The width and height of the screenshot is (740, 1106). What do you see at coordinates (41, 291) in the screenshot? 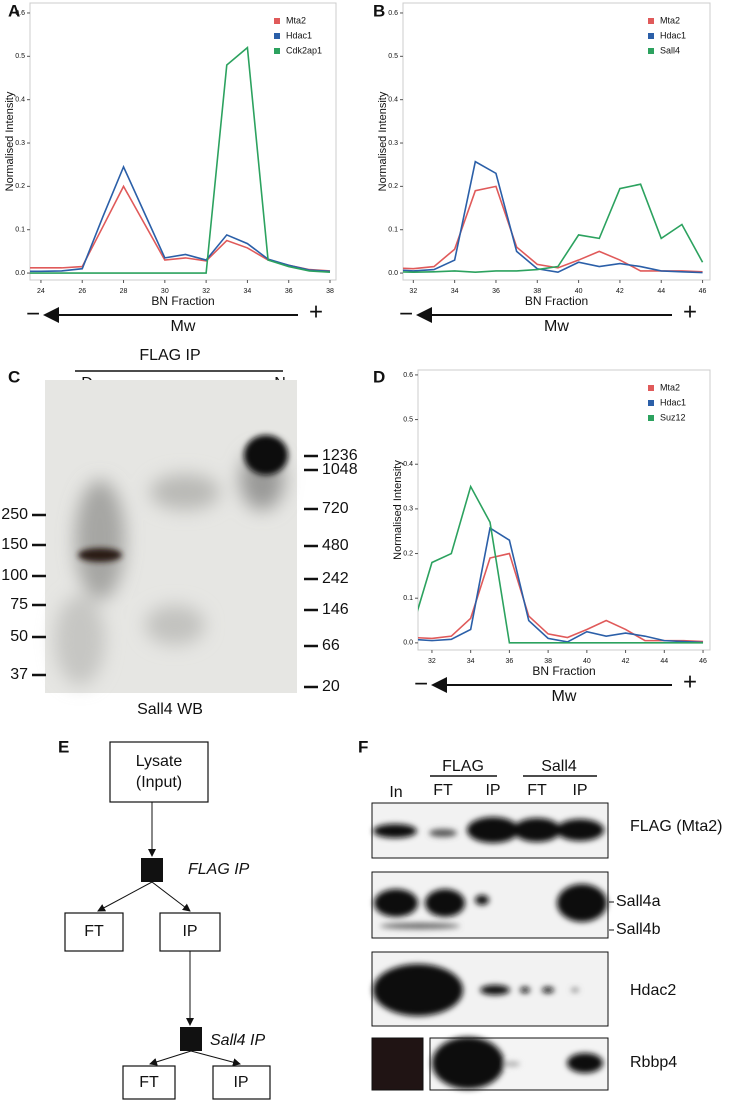
I see `x-tick-label: 24` at bounding box center [41, 291].